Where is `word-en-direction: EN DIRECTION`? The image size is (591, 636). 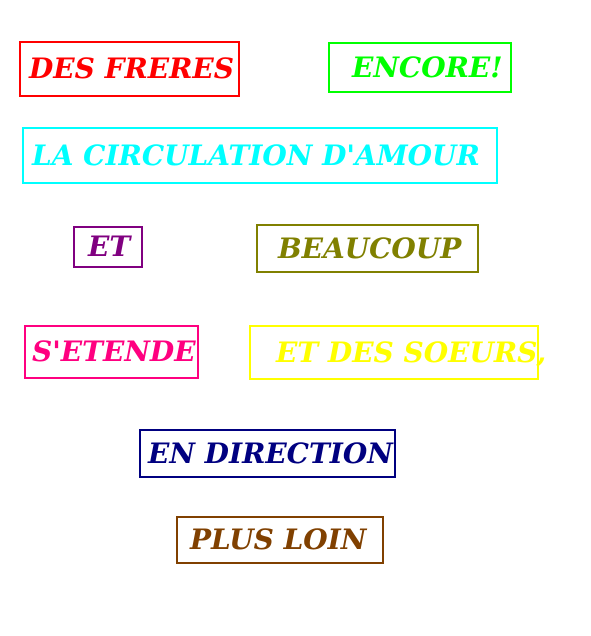
word-en-direction: EN DIRECTION is located at coordinates (270, 453).